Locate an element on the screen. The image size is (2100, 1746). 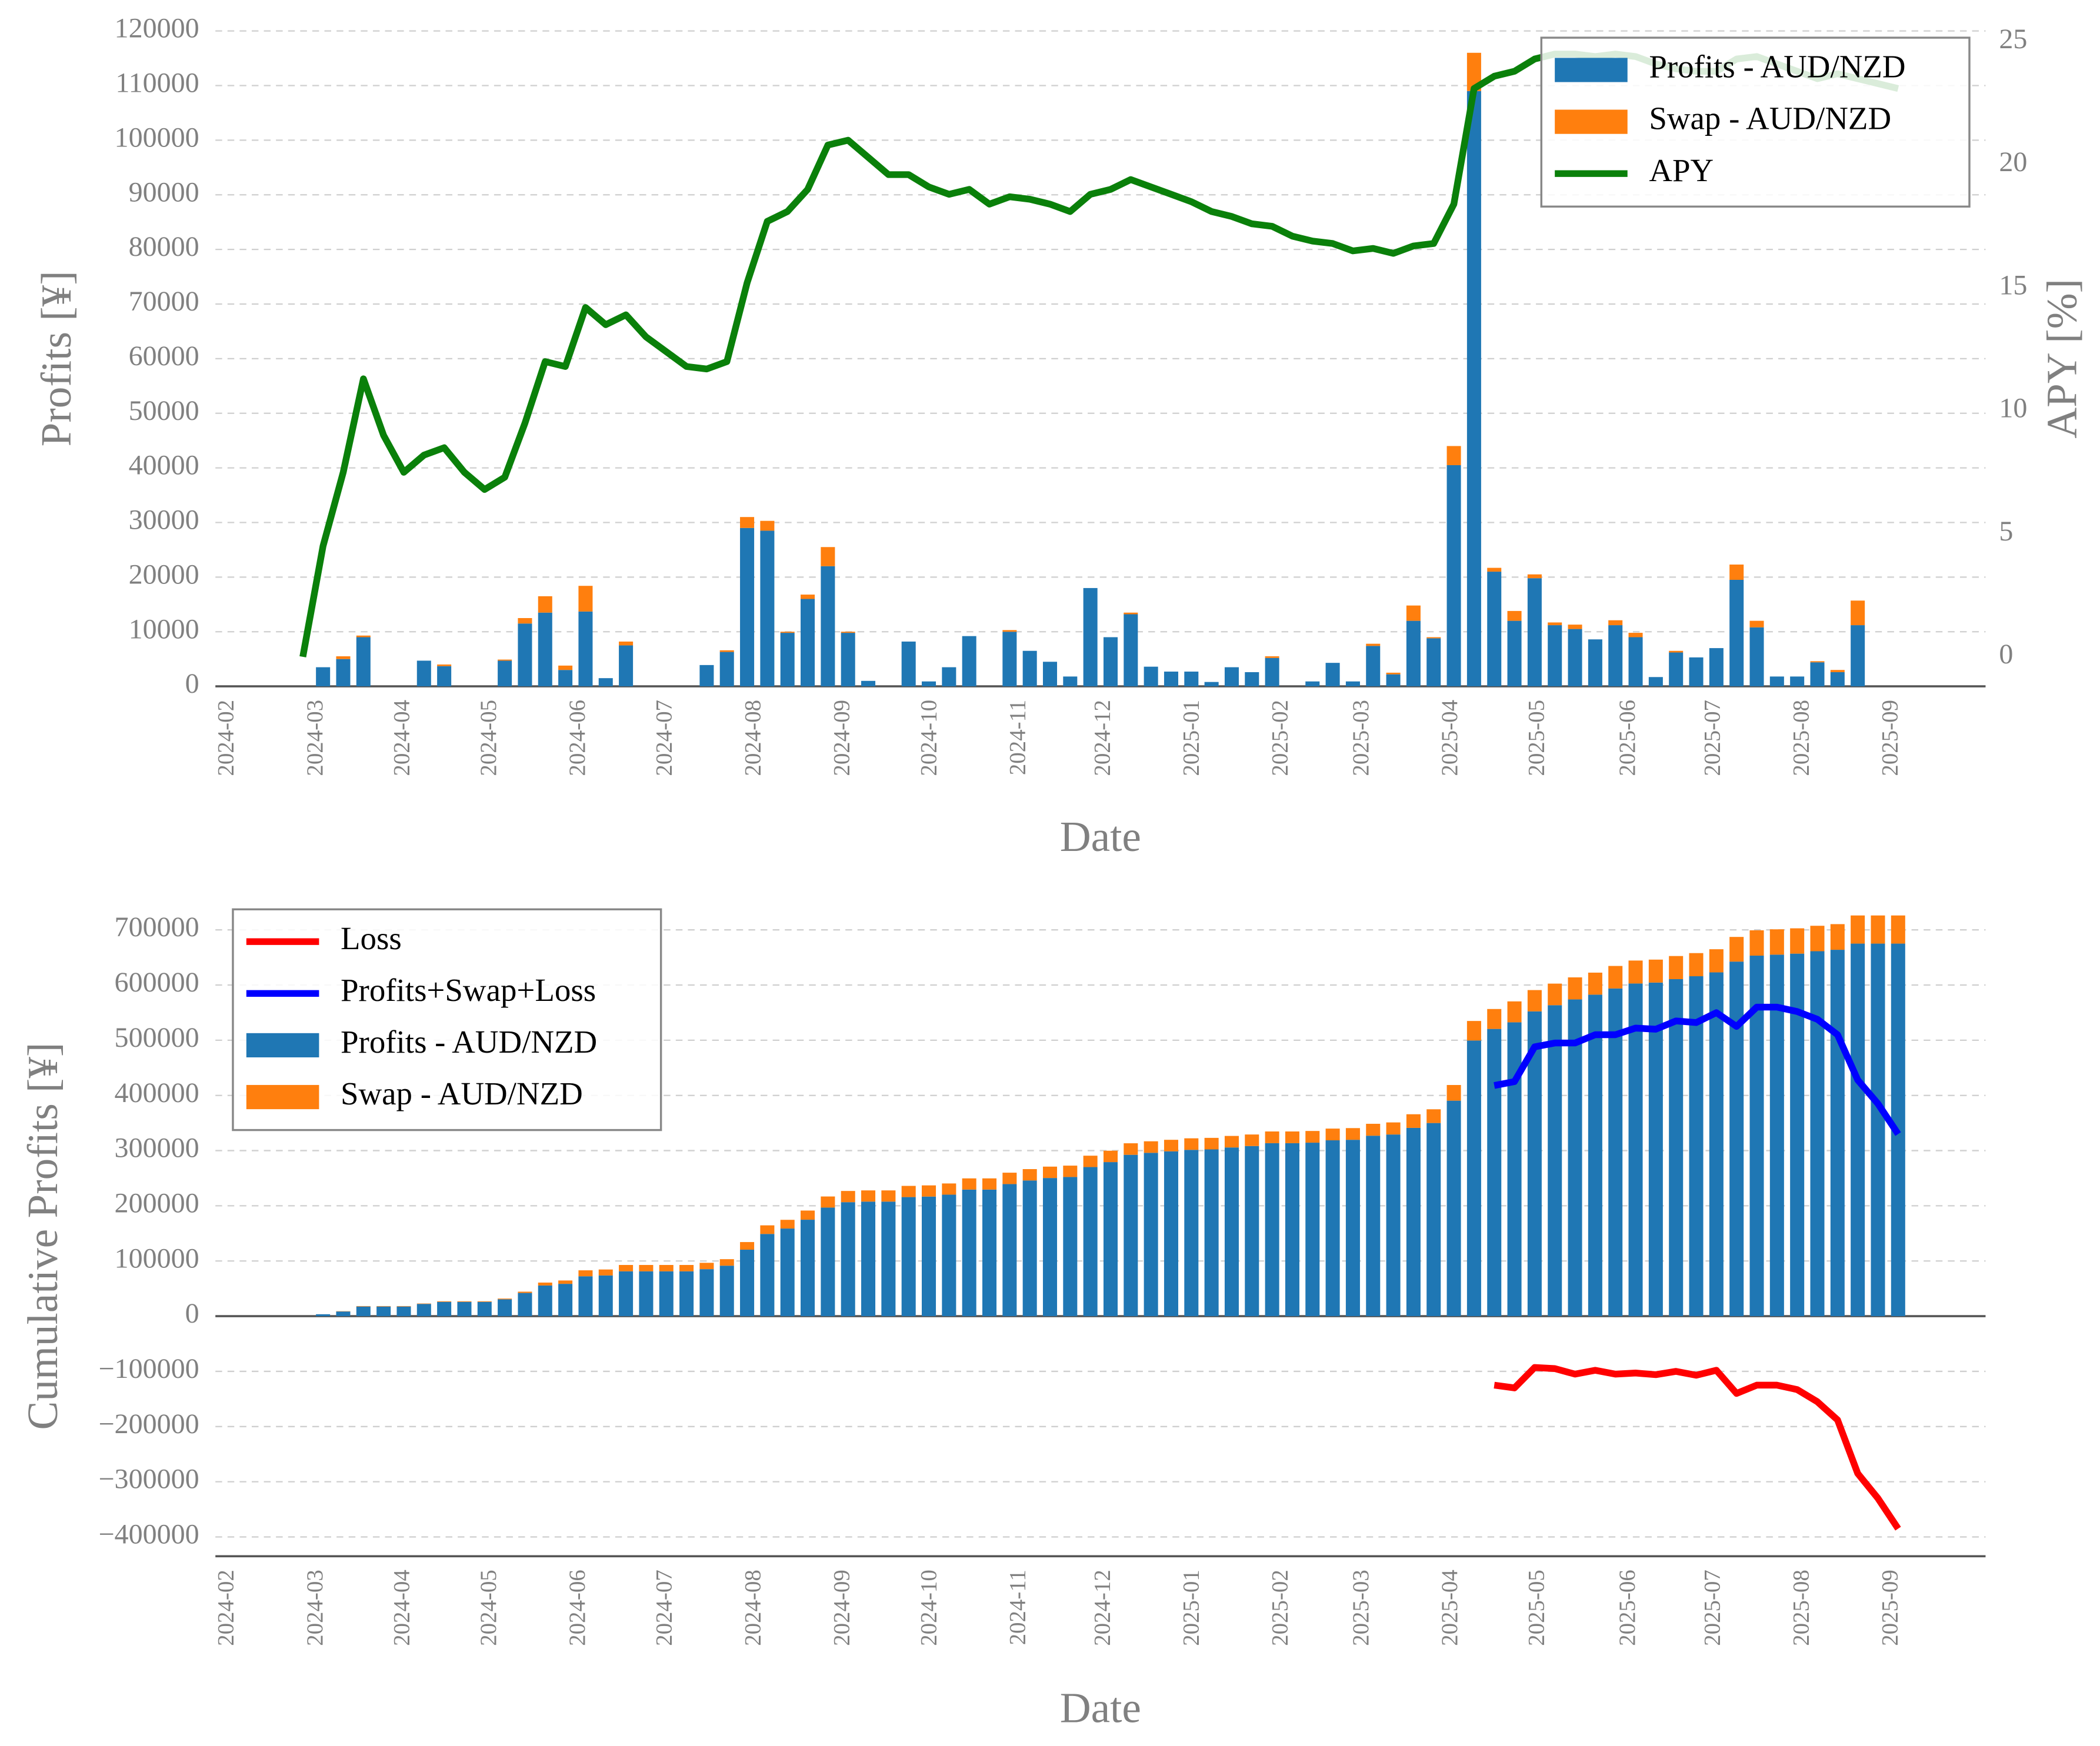
y-axis-label: Profits [¥] is located at coordinates (56, 358).